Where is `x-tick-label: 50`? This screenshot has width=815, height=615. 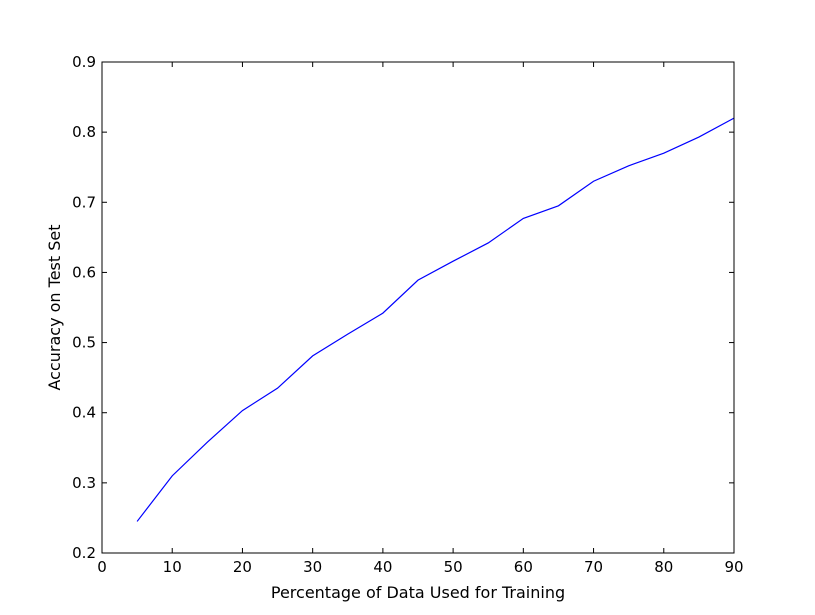
x-tick-label: 50 is located at coordinates (453, 567).